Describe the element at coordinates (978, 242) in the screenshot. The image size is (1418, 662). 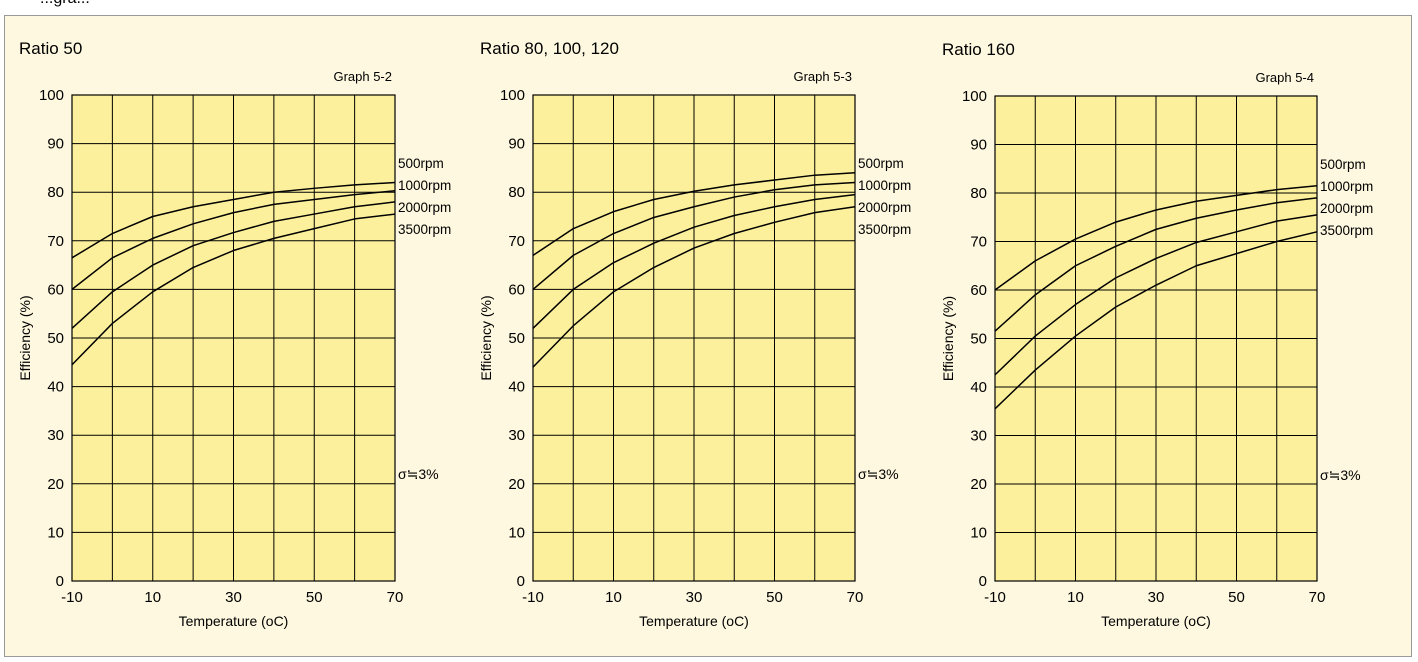
I see `c3-y-tick-label: 70` at that location.